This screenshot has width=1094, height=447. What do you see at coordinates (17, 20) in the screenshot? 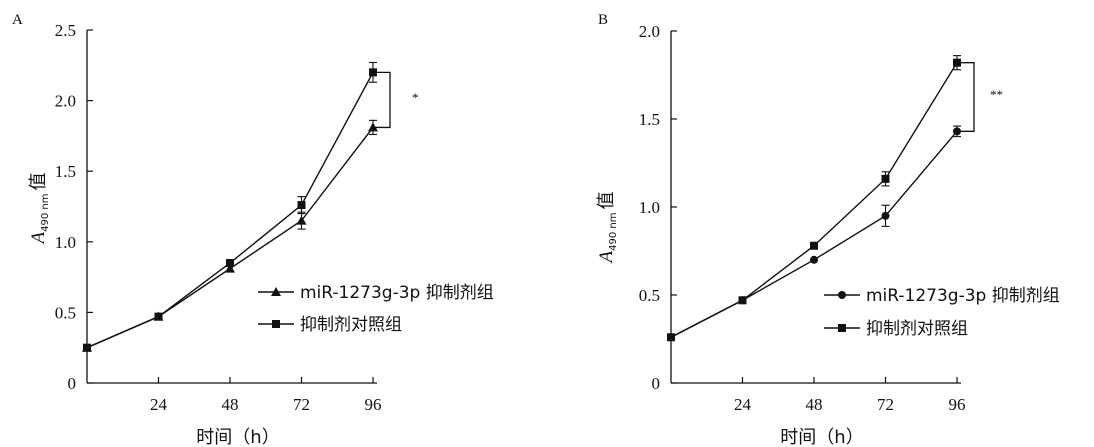
I see `panel-label: A` at bounding box center [17, 20].